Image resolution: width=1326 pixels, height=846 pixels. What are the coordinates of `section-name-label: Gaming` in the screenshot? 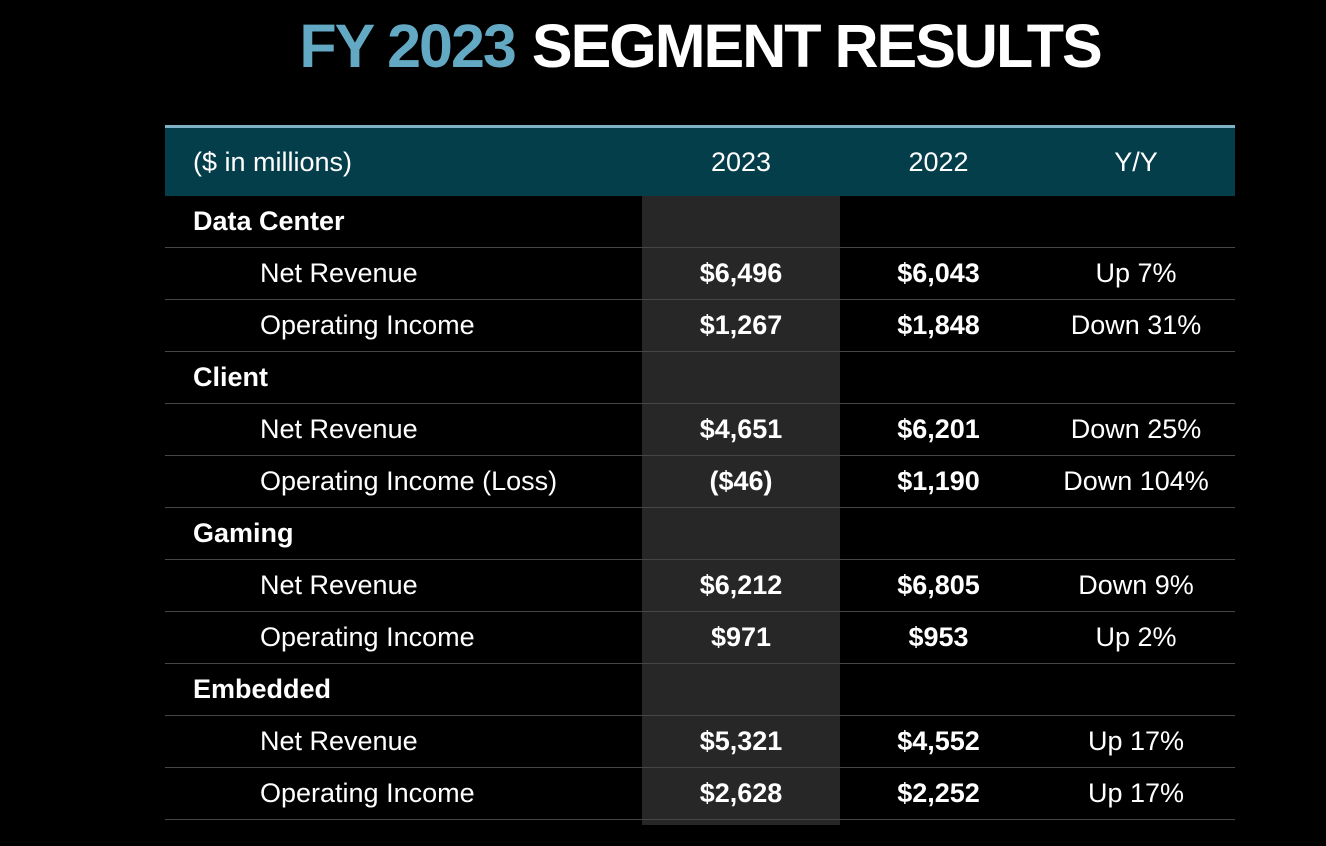 It's located at (243, 533).